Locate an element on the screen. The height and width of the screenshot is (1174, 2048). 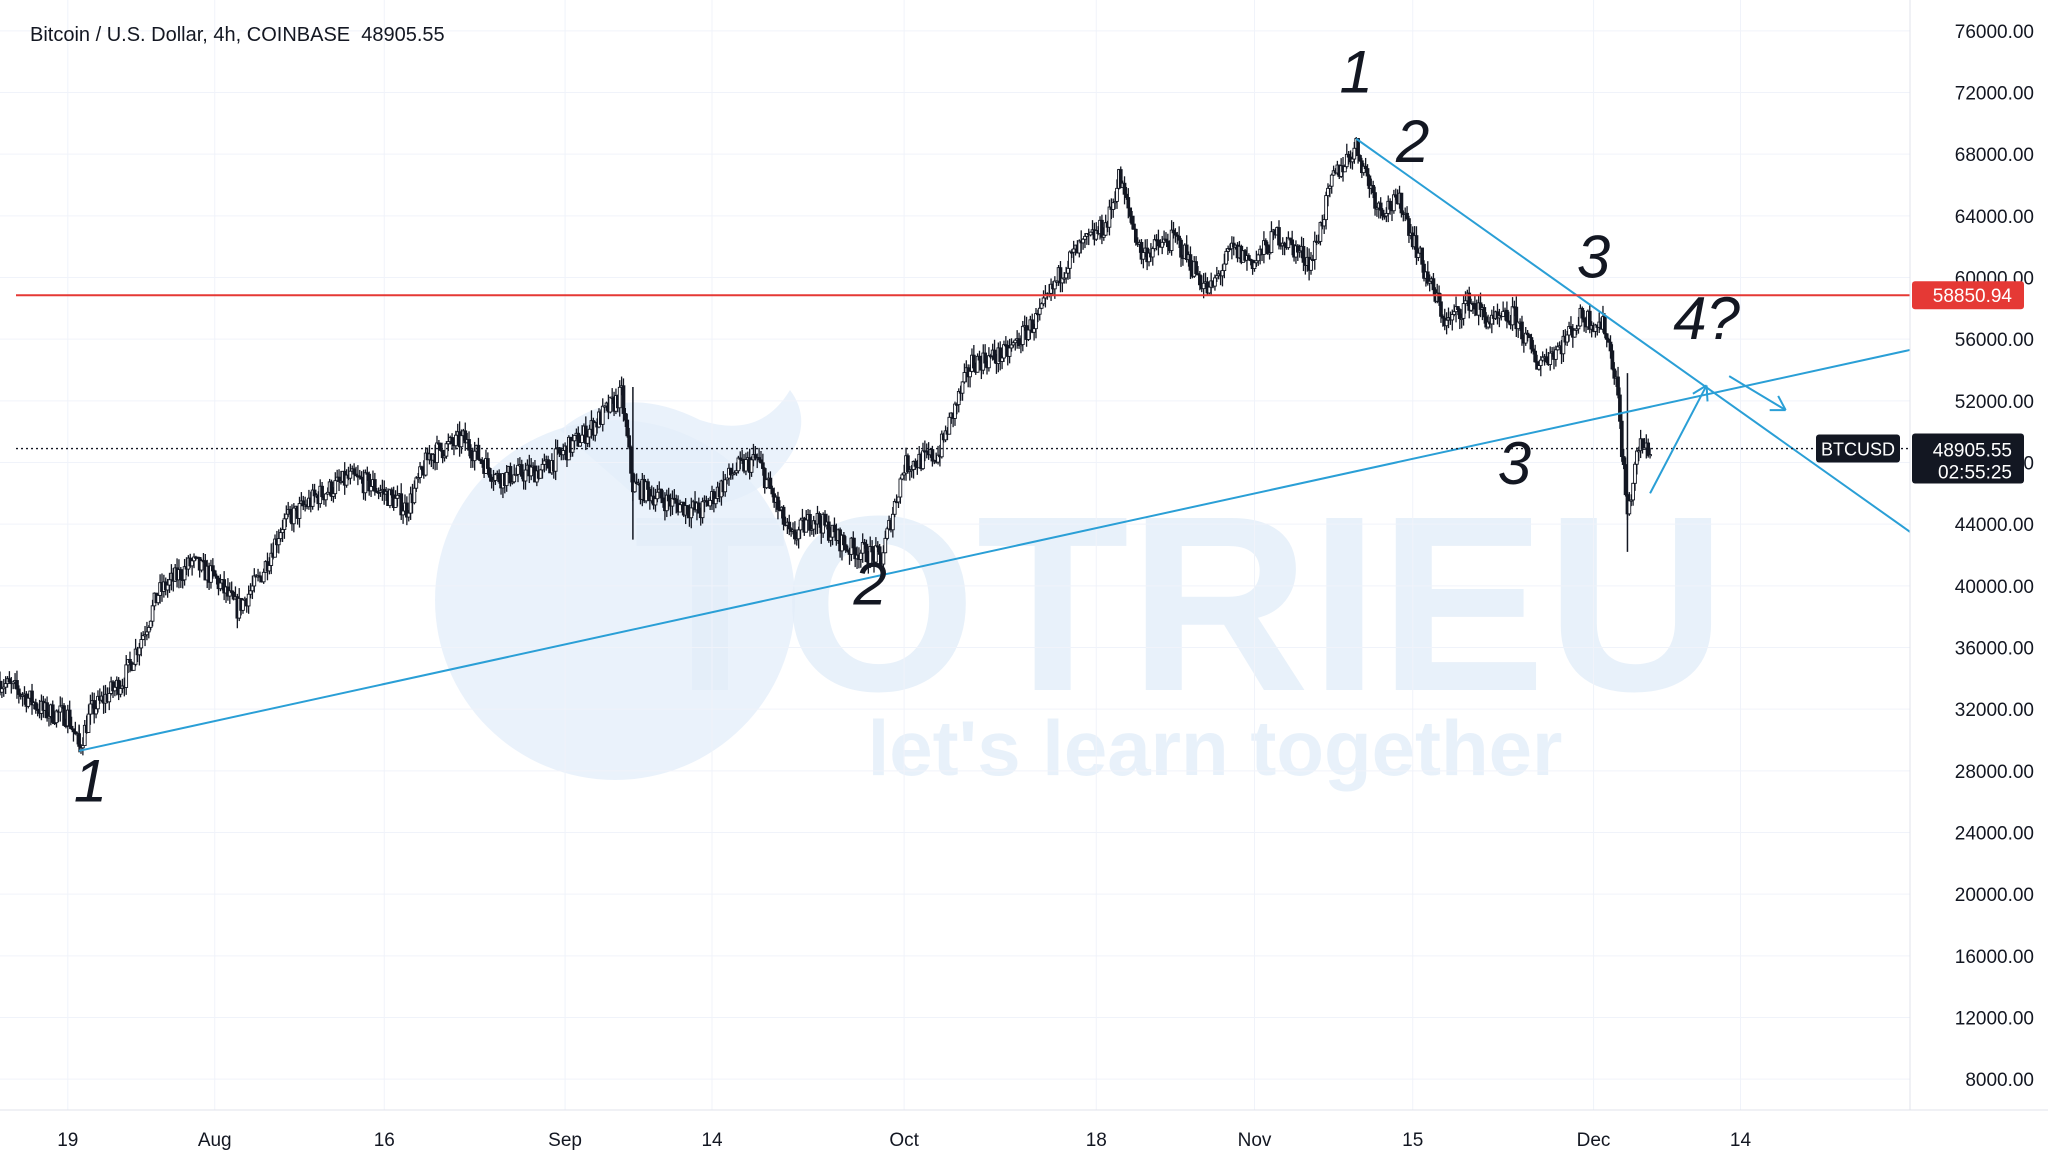
watermark-tagline: let's learn together is located at coordinates (1215, 748).